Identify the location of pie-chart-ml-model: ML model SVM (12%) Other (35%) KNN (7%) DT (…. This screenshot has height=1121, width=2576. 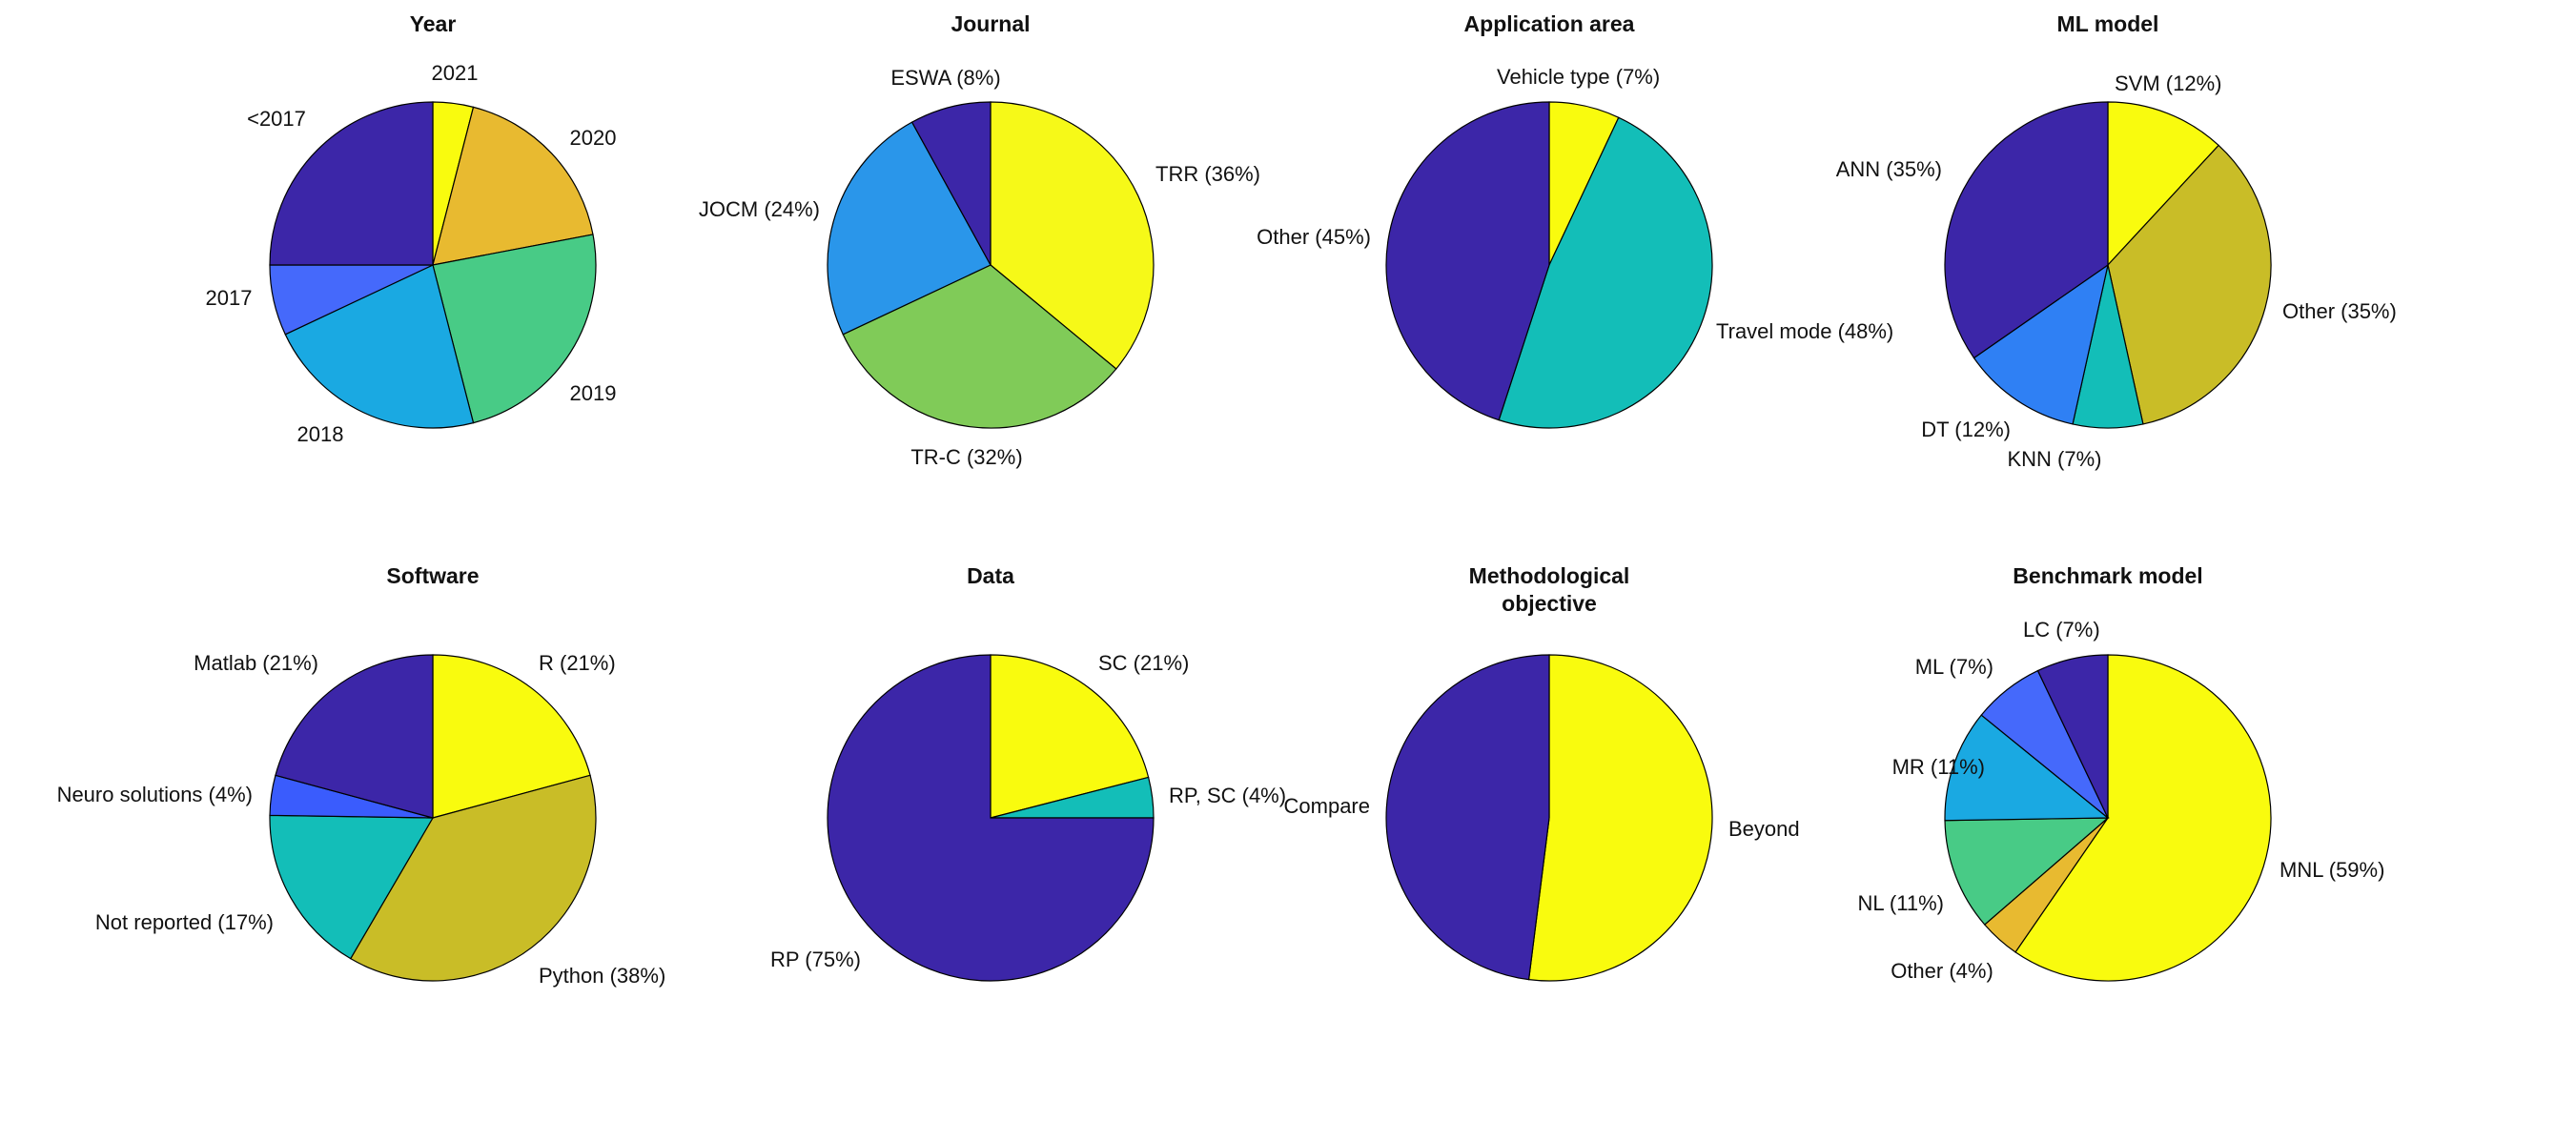
(2116, 241).